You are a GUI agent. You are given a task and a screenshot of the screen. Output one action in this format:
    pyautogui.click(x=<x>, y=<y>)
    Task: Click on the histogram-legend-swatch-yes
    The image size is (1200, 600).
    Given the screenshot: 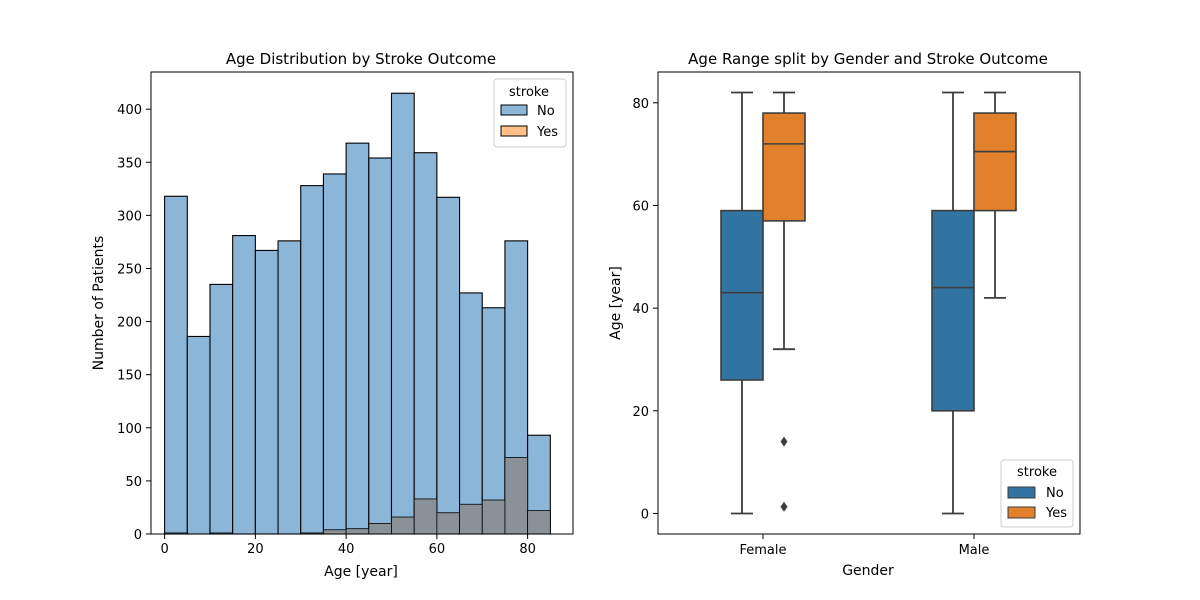 What is the action you would take?
    pyautogui.click(x=514, y=131)
    